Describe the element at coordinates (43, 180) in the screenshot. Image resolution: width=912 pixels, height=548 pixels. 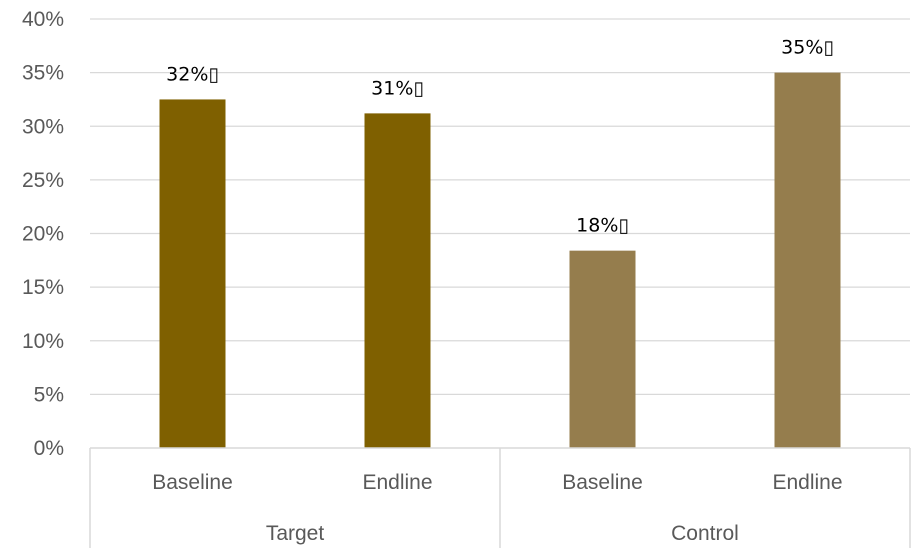
I see `y-tick-label: 25%` at that location.